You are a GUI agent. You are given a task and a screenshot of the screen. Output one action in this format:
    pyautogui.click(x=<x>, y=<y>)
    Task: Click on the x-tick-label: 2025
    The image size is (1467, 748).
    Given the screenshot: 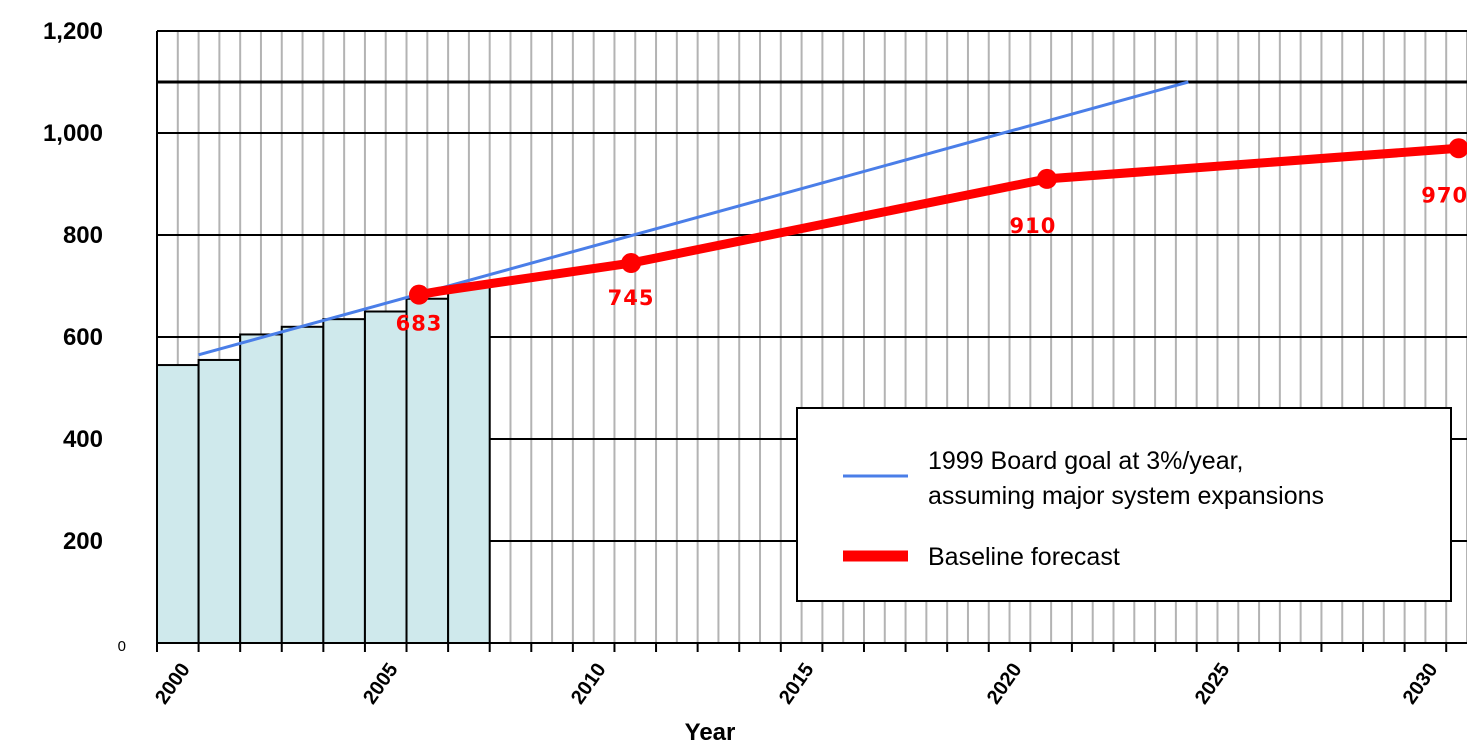 What is the action you would take?
    pyautogui.click(x=1213, y=683)
    